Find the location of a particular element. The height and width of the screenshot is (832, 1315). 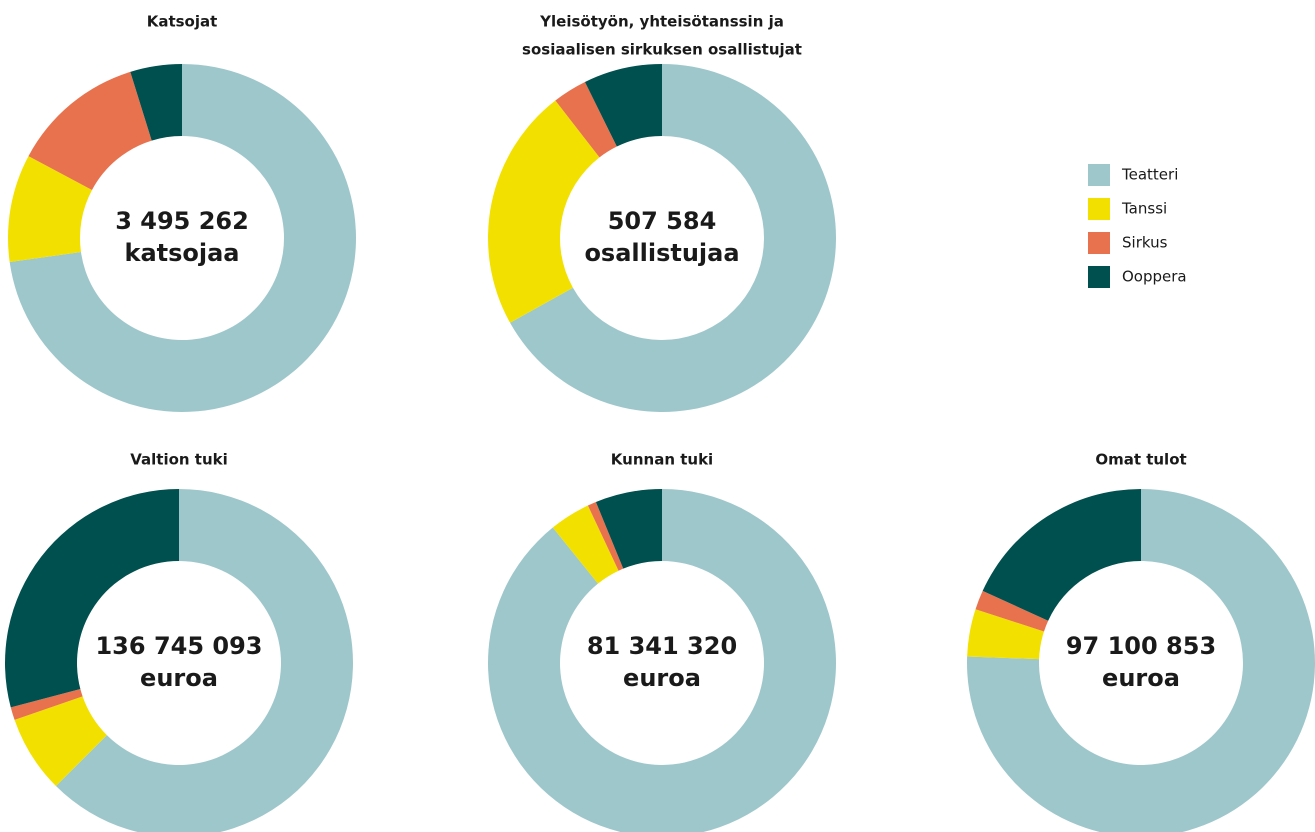

chart-title: Omat tulot is located at coordinates (1140, 460).